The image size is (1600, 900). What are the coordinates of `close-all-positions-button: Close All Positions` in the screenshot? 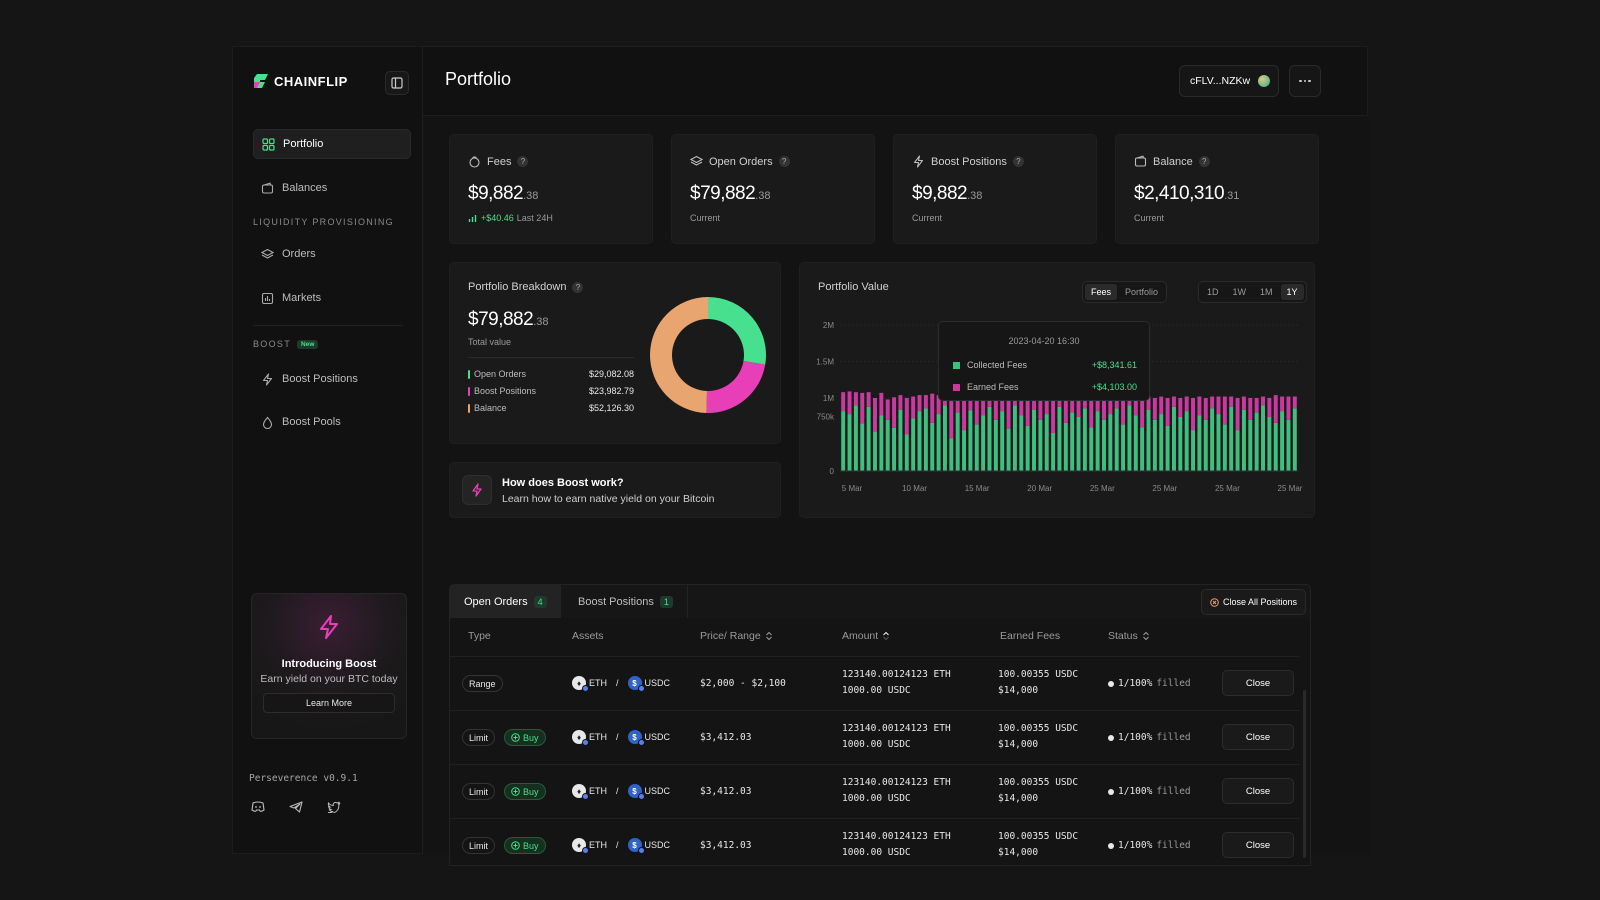 It's located at (1253, 602).